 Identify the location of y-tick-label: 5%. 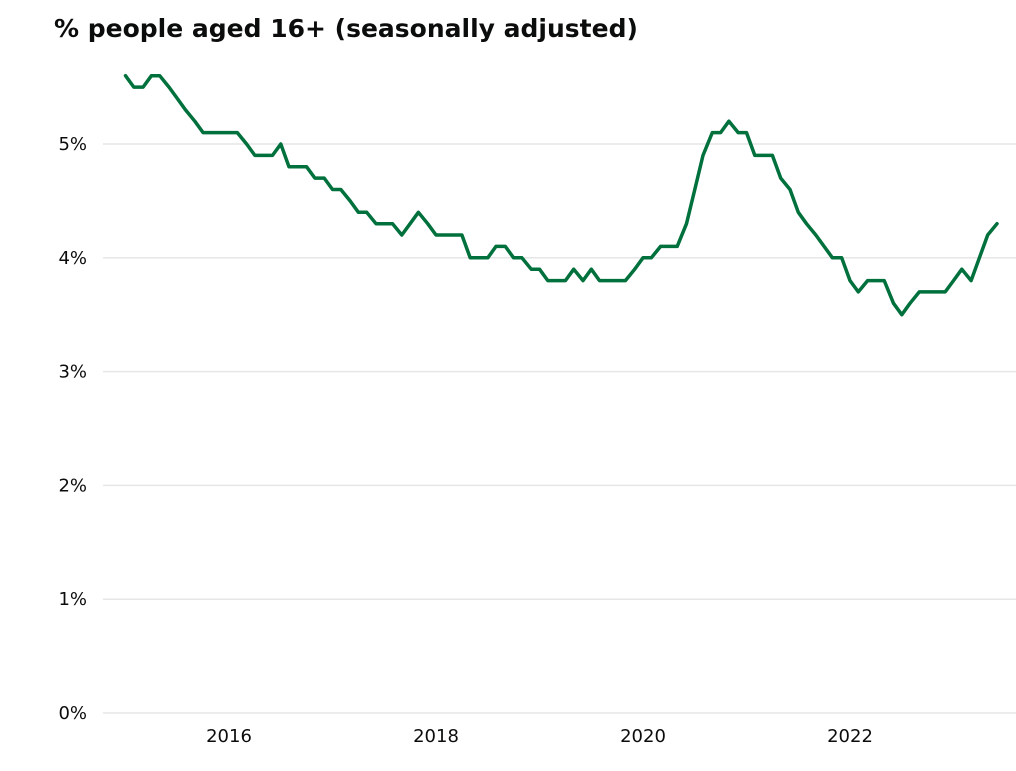
(72, 144).